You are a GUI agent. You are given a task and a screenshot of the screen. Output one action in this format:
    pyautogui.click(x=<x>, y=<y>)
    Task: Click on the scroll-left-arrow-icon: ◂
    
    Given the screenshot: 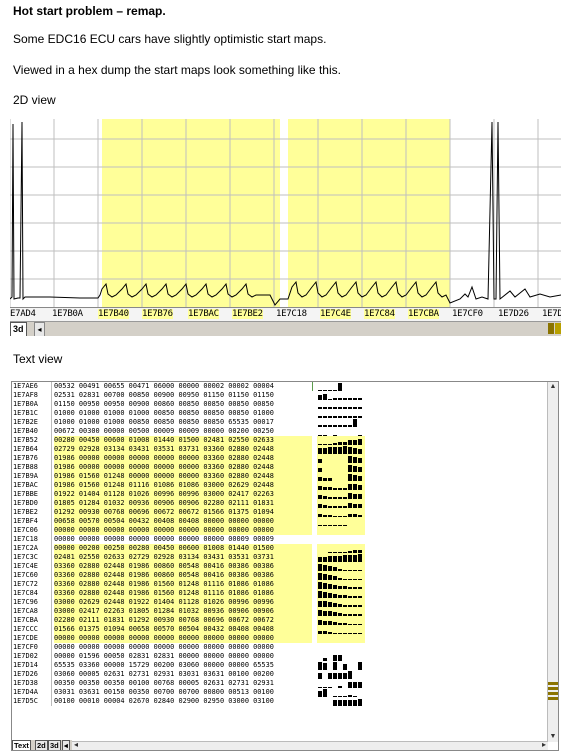 What is the action you would take?
    pyautogui.click(x=76, y=744)
    